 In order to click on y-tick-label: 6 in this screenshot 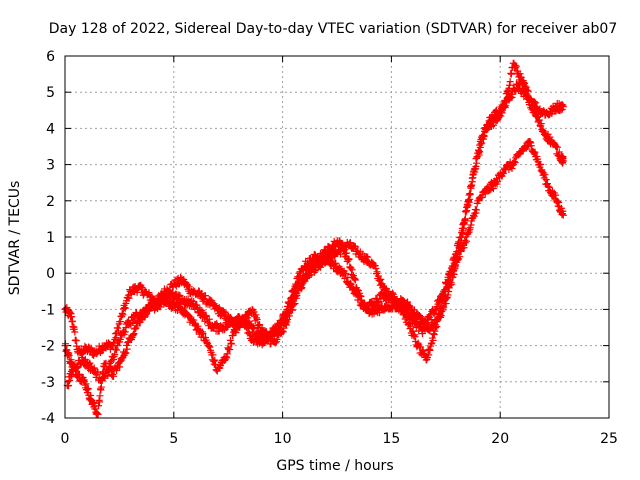, I will do `click(50, 57)`.